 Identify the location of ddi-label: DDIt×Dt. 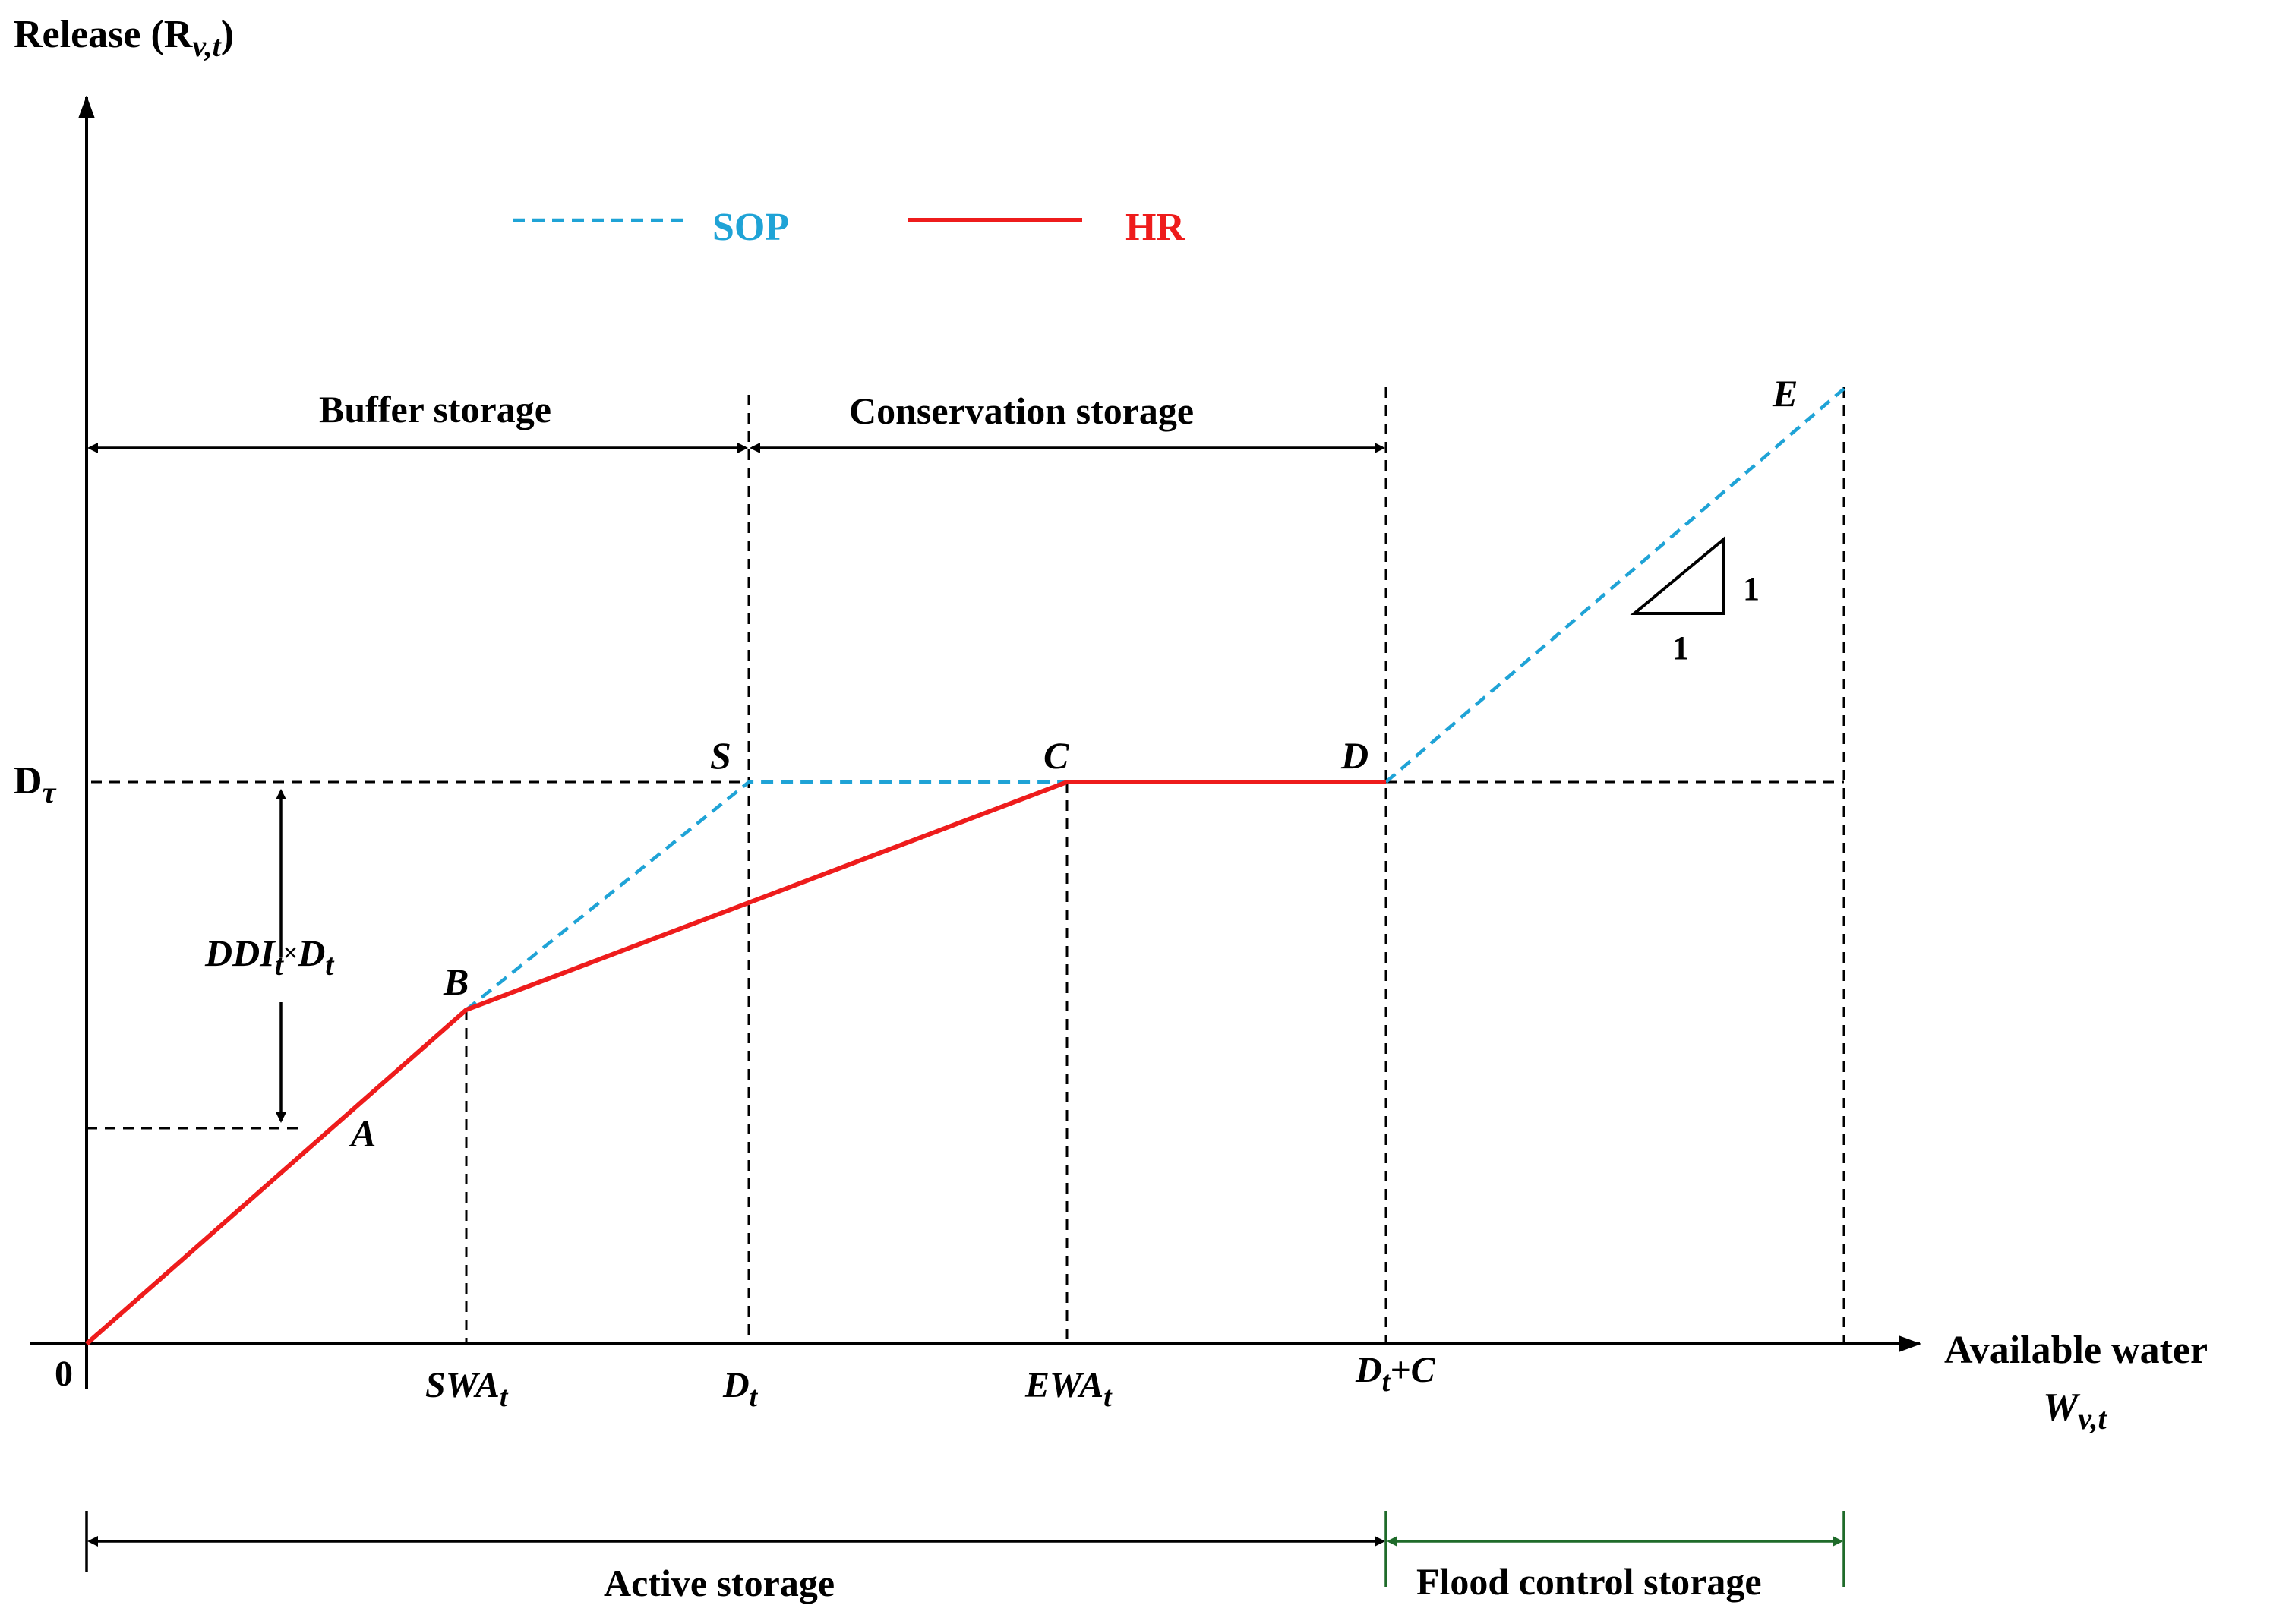
(269, 957).